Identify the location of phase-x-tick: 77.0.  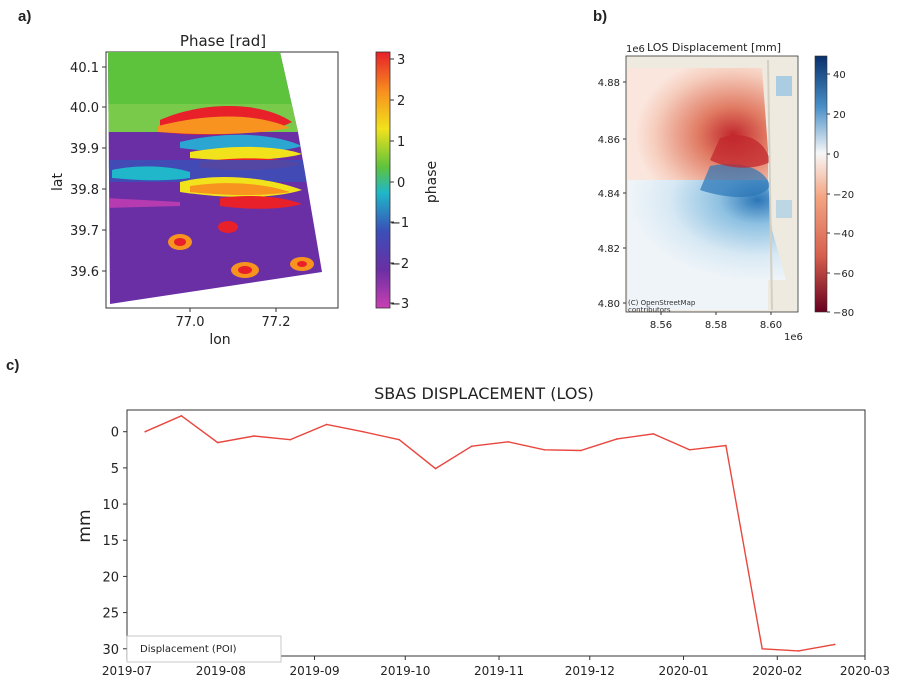
(190, 322).